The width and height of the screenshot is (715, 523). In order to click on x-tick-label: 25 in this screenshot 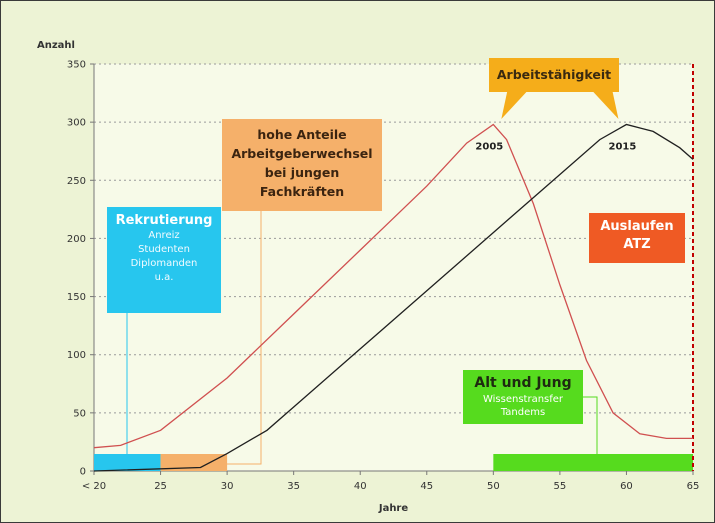, I will do `click(160, 486)`.